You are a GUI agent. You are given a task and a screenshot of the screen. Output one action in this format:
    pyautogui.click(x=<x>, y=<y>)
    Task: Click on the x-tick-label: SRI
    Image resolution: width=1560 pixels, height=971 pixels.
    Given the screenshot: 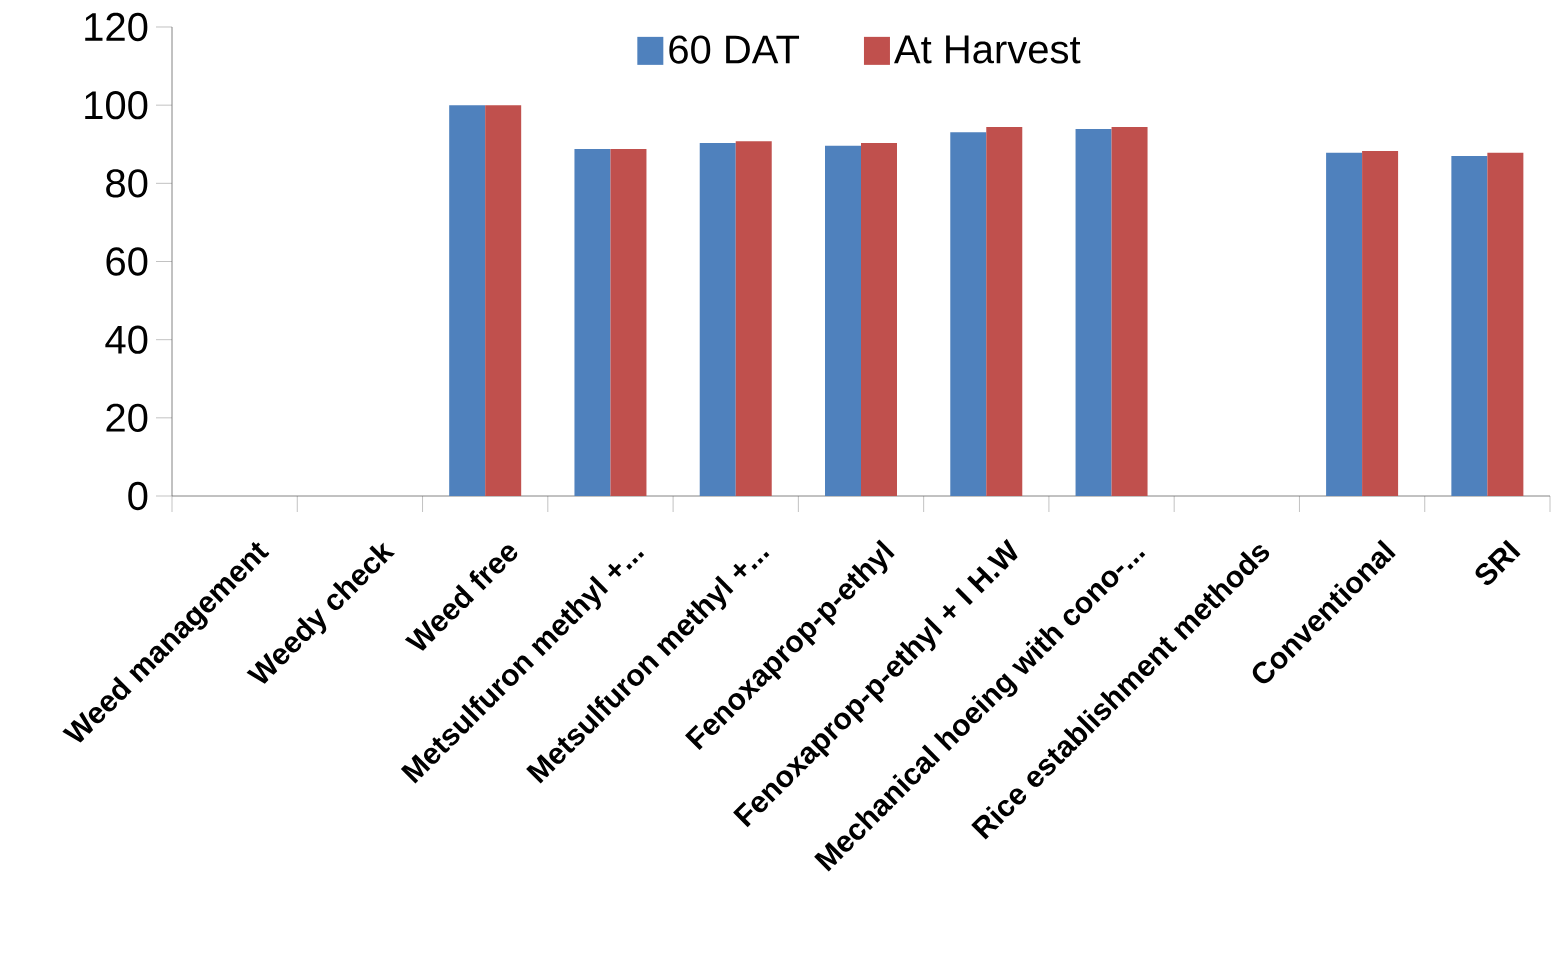 What is the action you would take?
    pyautogui.click(x=1498, y=562)
    